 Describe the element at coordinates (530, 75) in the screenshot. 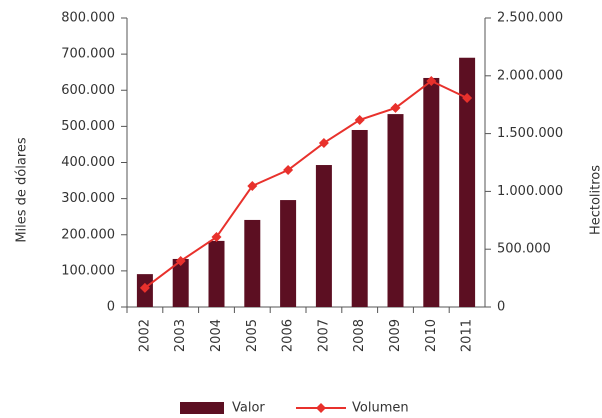

I see `y2-tick-label: 2.000.000` at that location.